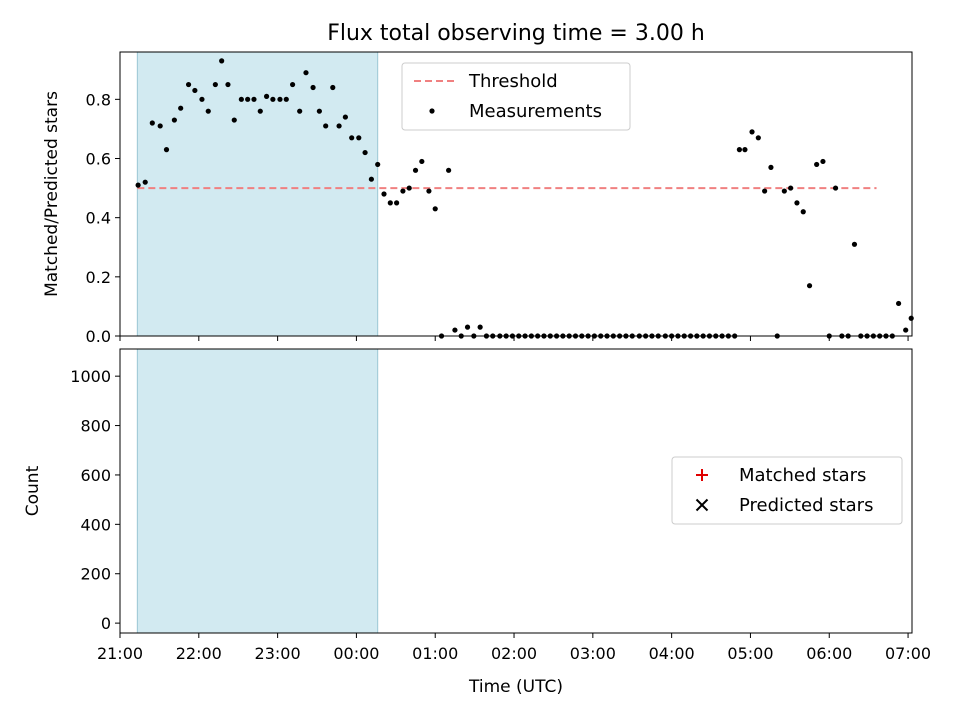  I want to click on bottom-legend-box, so click(787, 490).